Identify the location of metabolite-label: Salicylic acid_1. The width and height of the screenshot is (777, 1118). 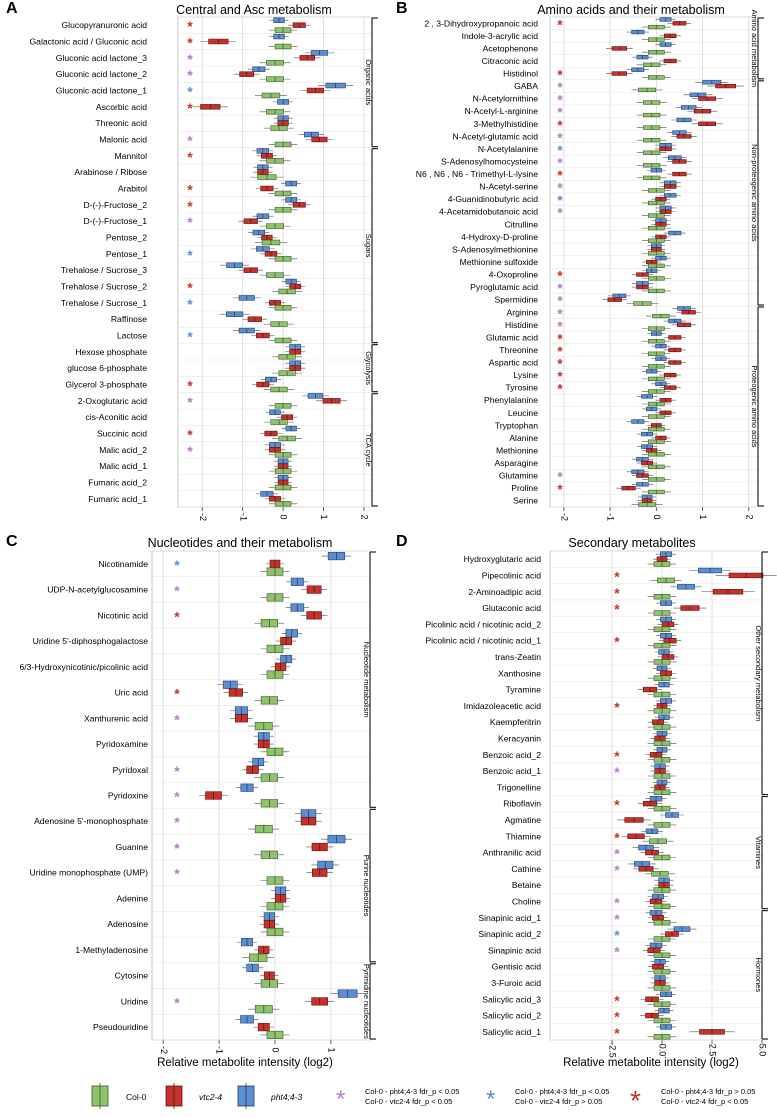
(511, 1032).